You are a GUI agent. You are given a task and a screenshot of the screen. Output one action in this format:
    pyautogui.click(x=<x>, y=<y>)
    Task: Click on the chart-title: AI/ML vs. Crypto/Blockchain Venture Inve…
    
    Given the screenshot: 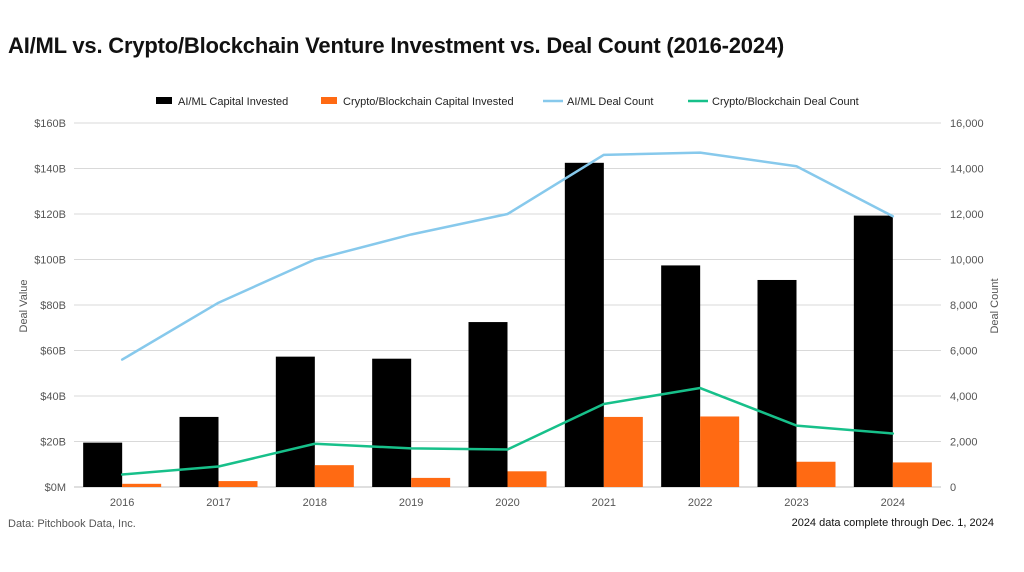 What is the action you would take?
    pyautogui.click(x=396, y=45)
    